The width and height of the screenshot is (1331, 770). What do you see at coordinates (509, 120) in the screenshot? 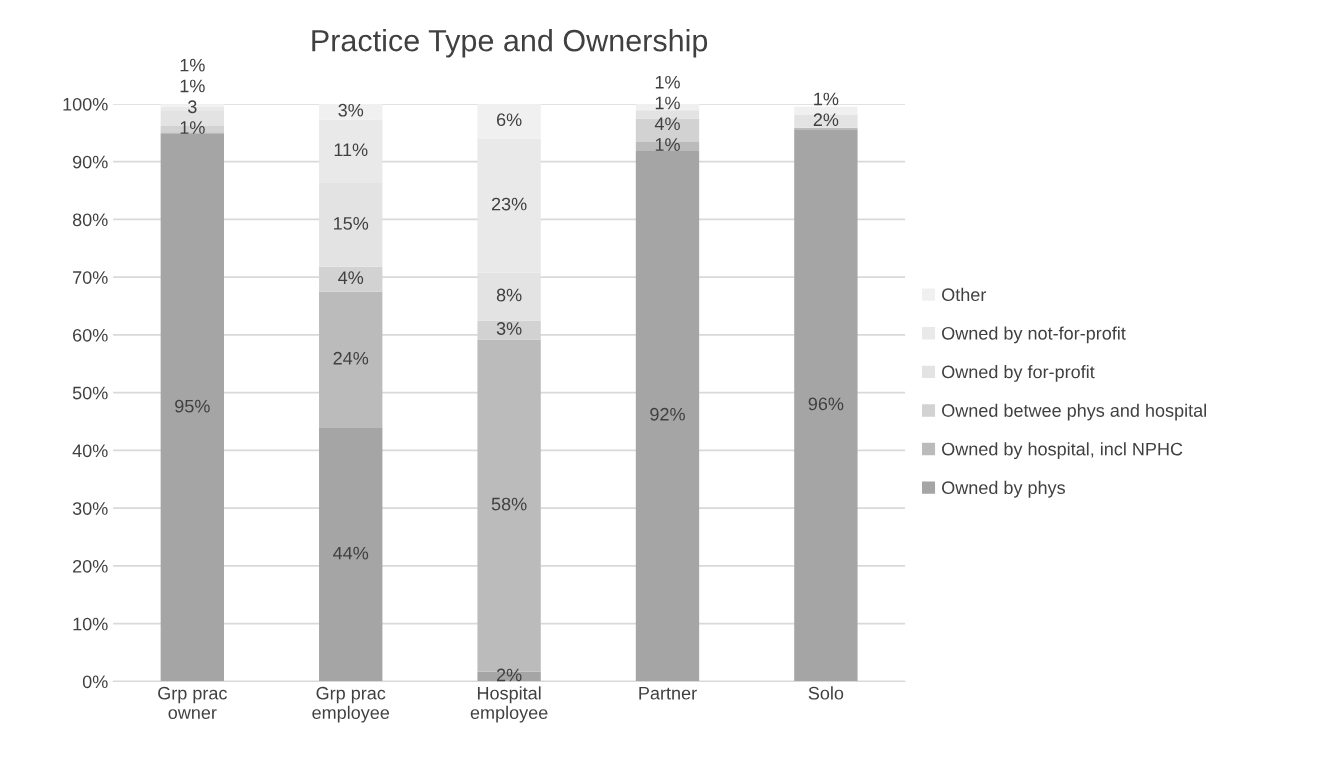
I see `data-label: 6%` at bounding box center [509, 120].